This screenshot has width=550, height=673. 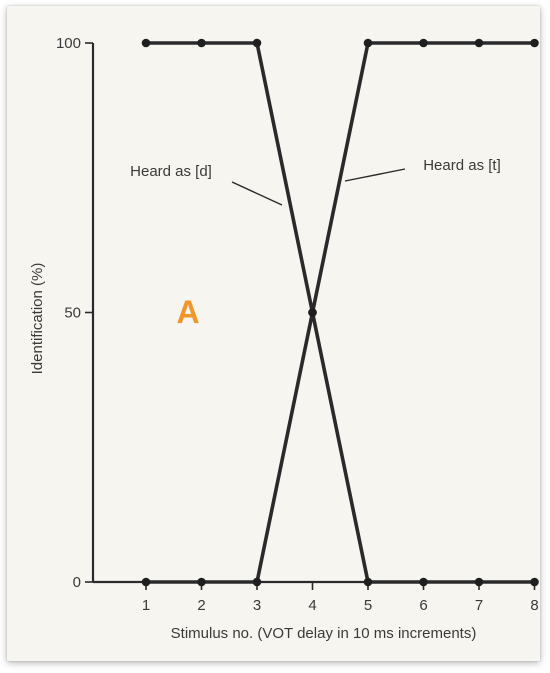 I want to click on annotations: Heard as [d] Heard as [t], so click(x=315, y=181).